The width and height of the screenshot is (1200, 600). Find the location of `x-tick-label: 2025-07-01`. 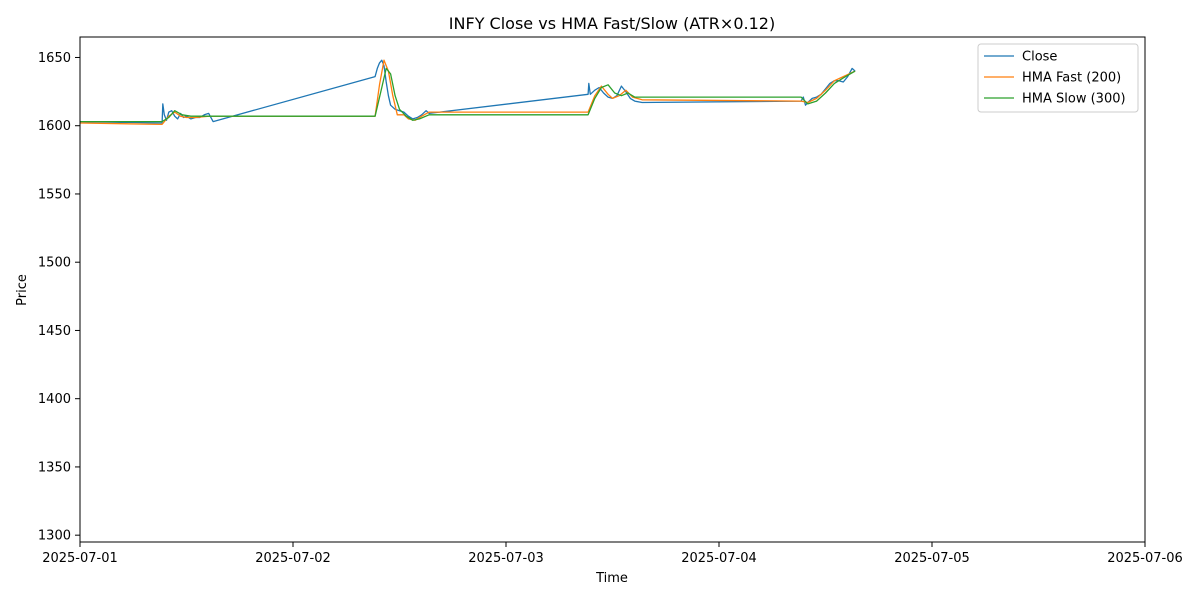

x-tick-label: 2025-07-01 is located at coordinates (80, 558).